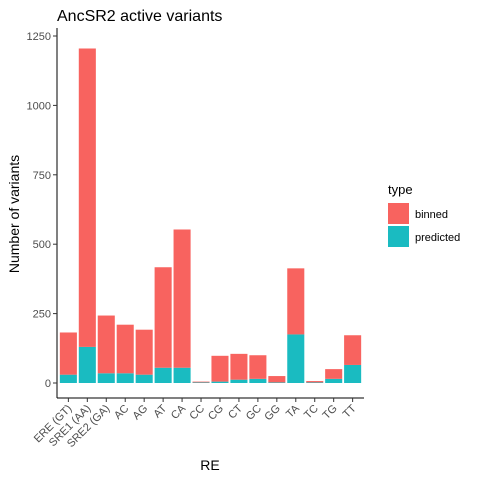 The image size is (480, 480). I want to click on x-tick-label: TC, so click(311, 412).